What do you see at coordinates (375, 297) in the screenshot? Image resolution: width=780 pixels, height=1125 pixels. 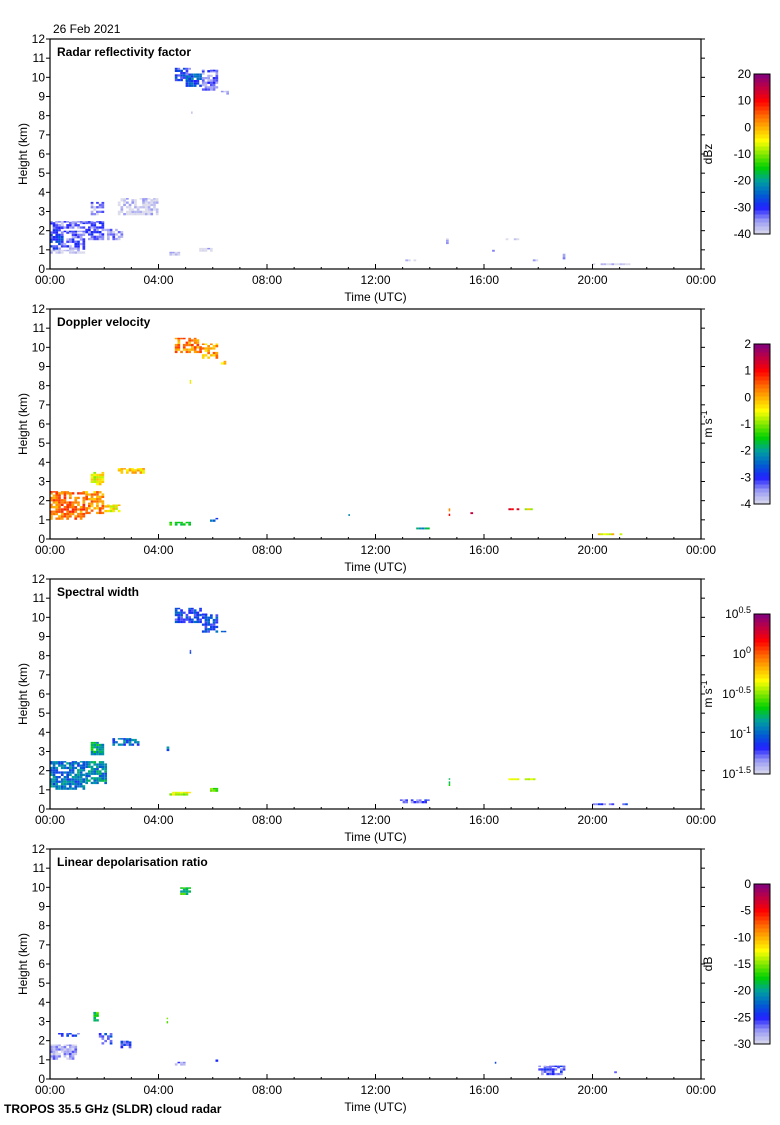 I see `x-axis-label: Time (UTC)` at bounding box center [375, 297].